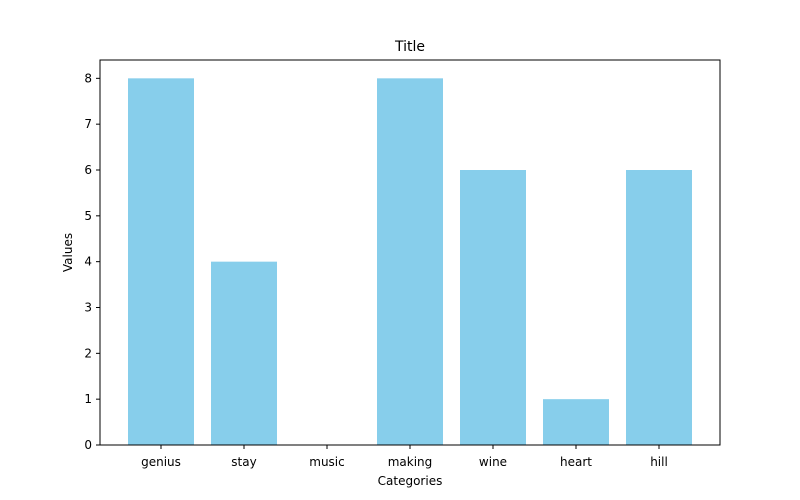 The width and height of the screenshot is (800, 500). I want to click on bar-making, so click(410, 261).